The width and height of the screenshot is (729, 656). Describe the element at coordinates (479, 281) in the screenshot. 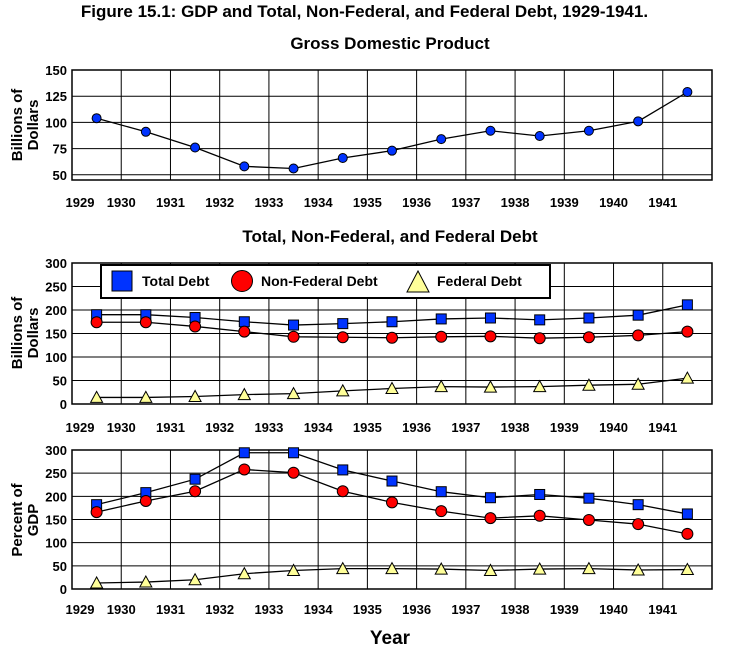

I see `legend-label-federal: Federal Debt` at that location.